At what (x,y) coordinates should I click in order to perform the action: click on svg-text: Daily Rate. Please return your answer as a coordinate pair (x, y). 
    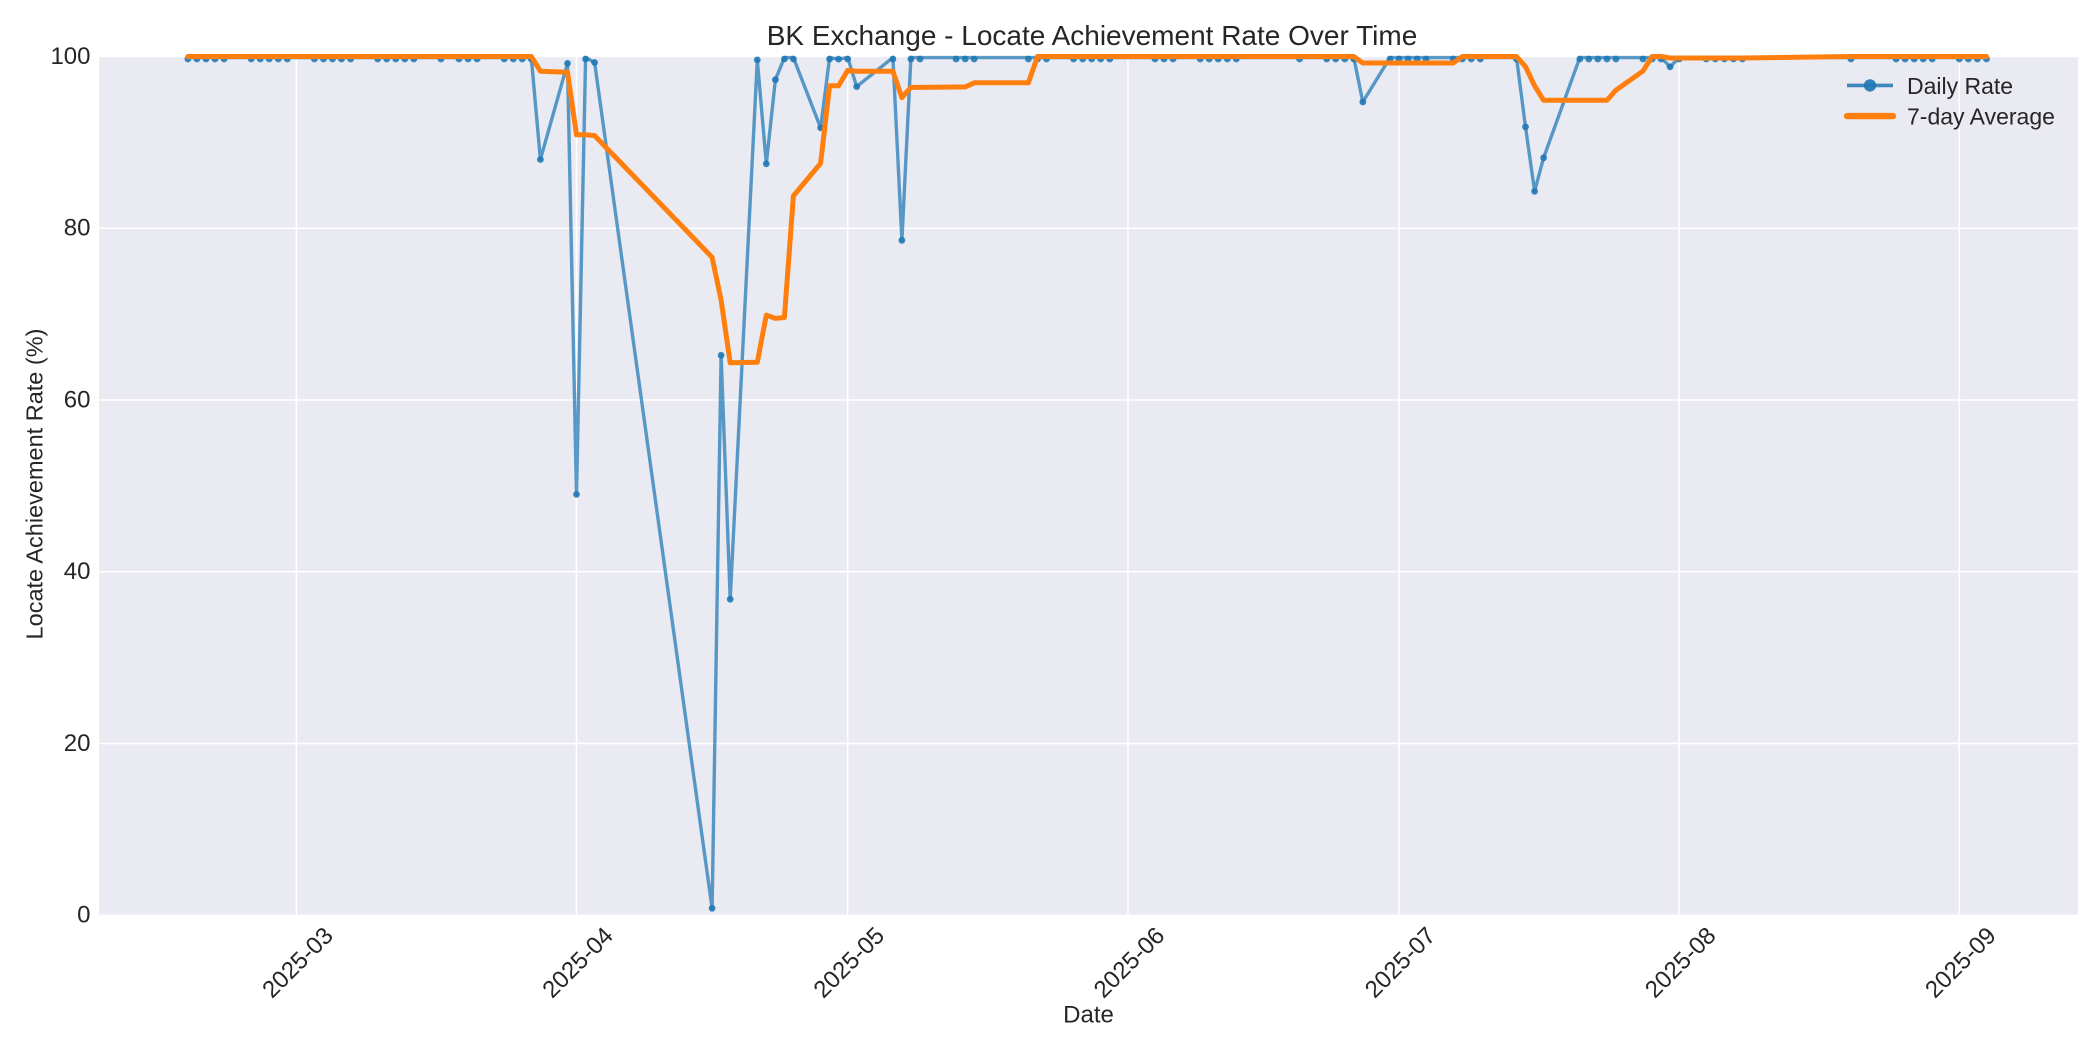
    Looking at the image, I should click on (1960, 86).